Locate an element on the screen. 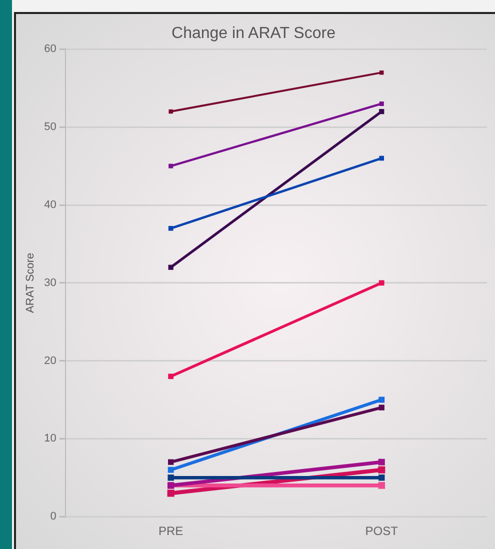  y-axis-title: ARAT Score is located at coordinates (30, 282).